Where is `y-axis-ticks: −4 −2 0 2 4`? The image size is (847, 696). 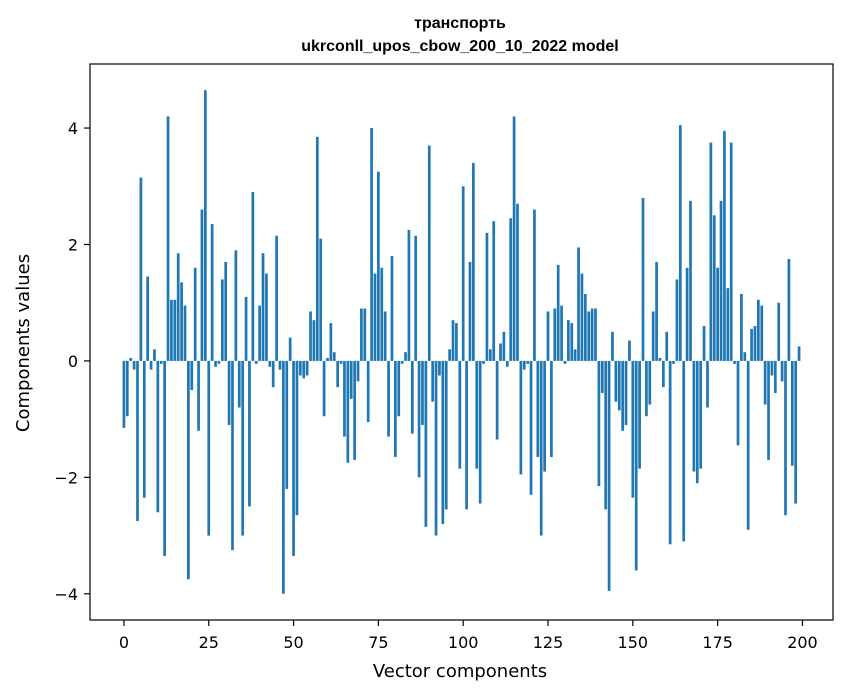 y-axis-ticks: −4 −2 0 2 4 is located at coordinates (72, 361).